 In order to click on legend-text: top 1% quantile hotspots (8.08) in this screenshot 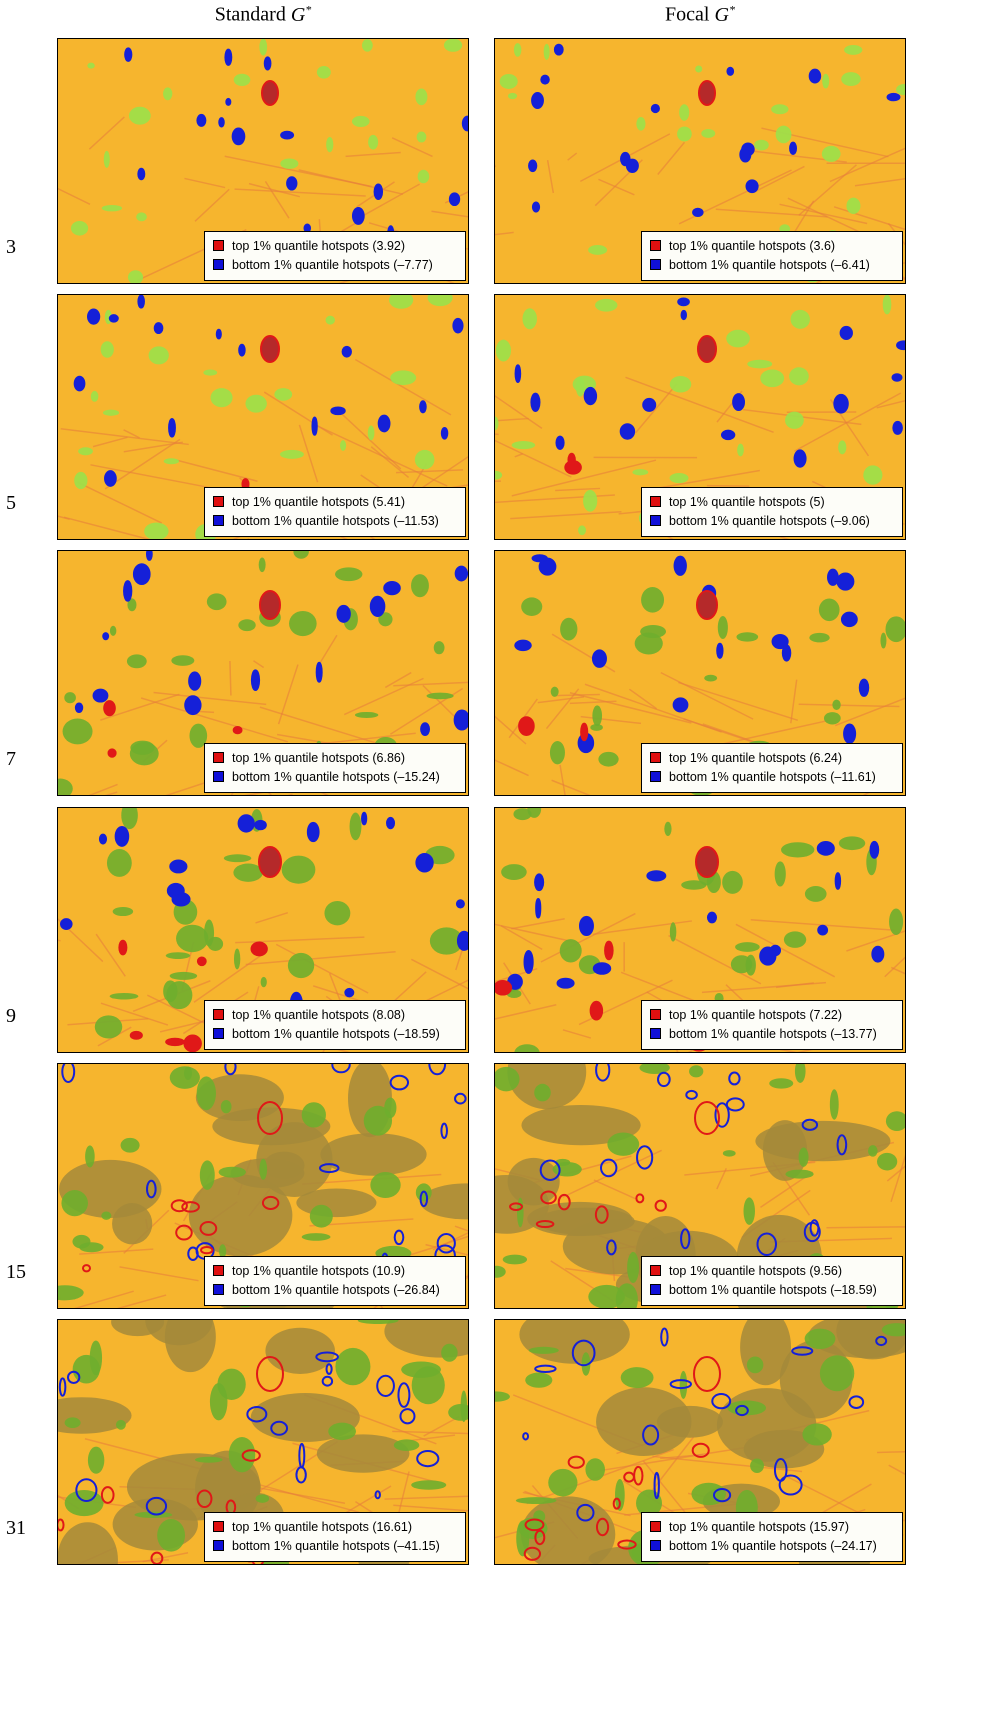, I will do `click(319, 1014)`.